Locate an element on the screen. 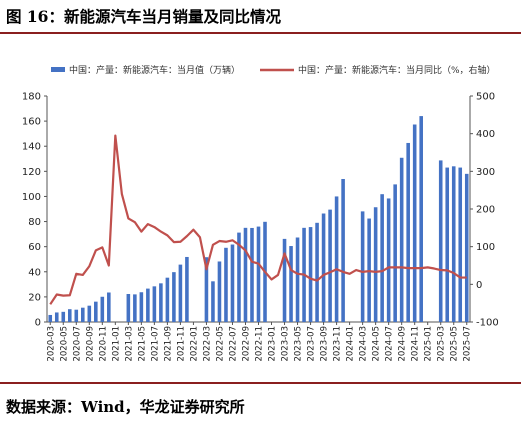  y-left-tick-label: 120 is located at coordinates (31, 172).